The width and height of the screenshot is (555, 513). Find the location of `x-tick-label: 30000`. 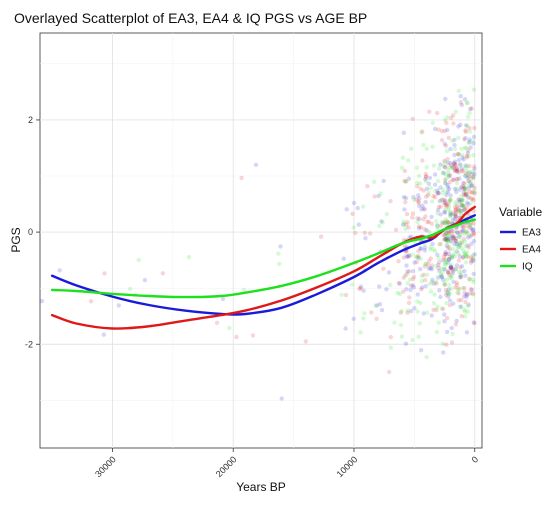

x-tick-label: 30000 is located at coordinates (105, 466).